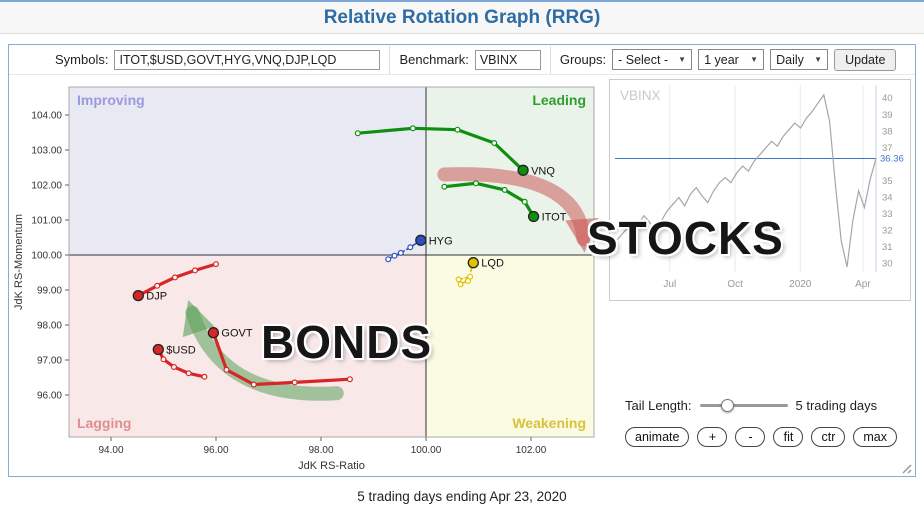 The image size is (924, 506). Describe the element at coordinates (887, 214) in the screenshot. I see `bench-y-tick: 33` at that location.